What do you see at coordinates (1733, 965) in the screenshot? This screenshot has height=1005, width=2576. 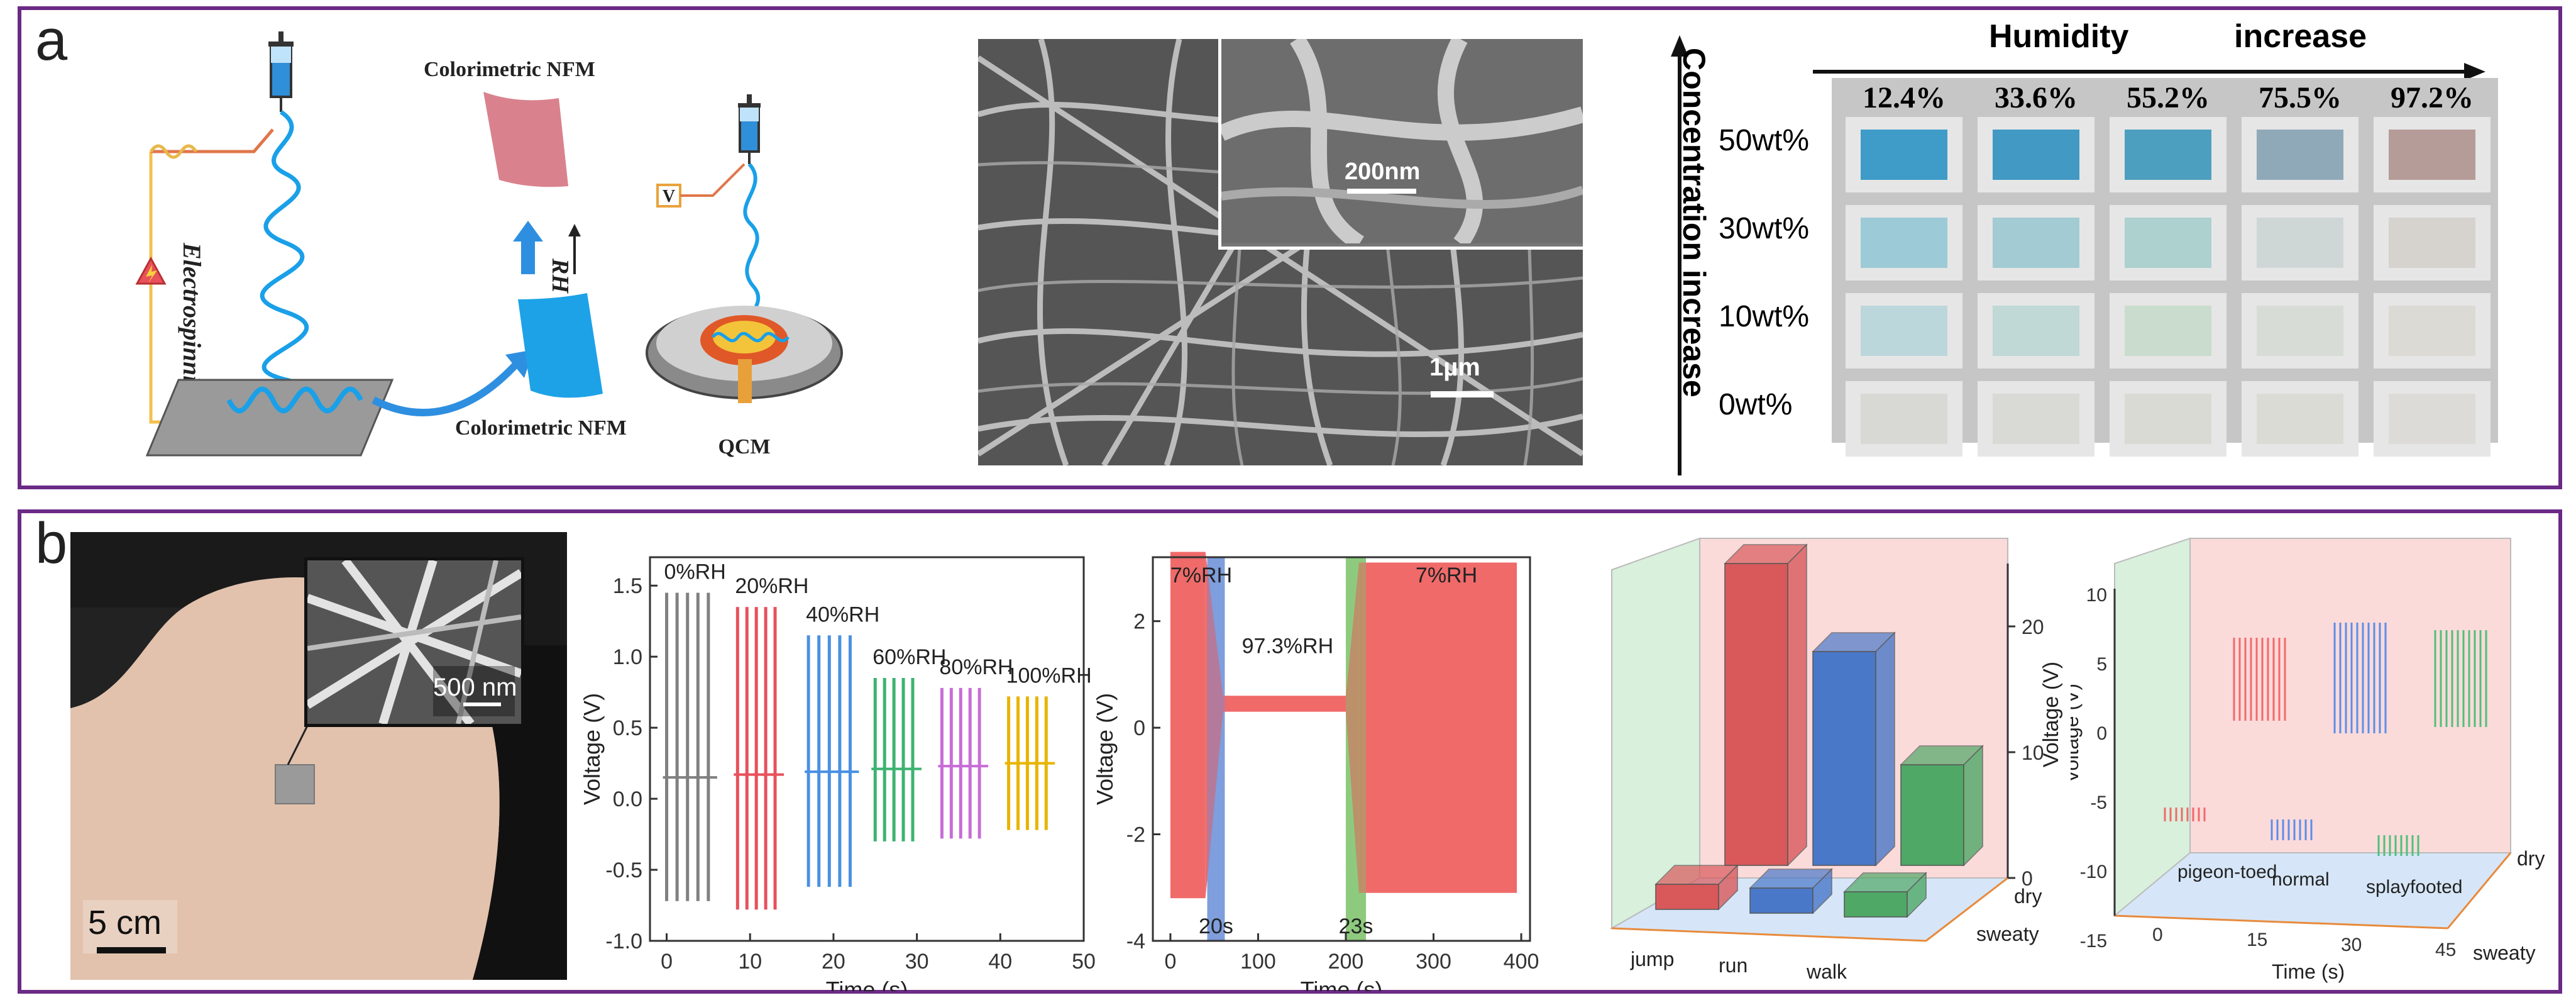 I see `category-label: run` at bounding box center [1733, 965].